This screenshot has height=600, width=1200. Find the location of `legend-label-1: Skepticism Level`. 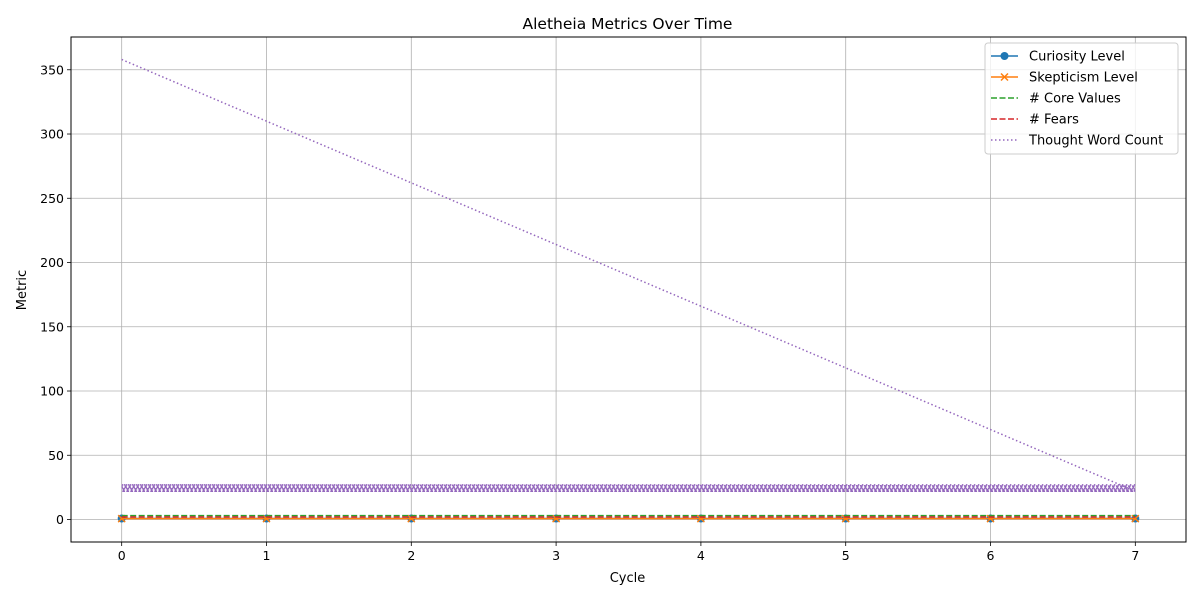

legend-label-1: Skepticism Level is located at coordinates (1083, 78).